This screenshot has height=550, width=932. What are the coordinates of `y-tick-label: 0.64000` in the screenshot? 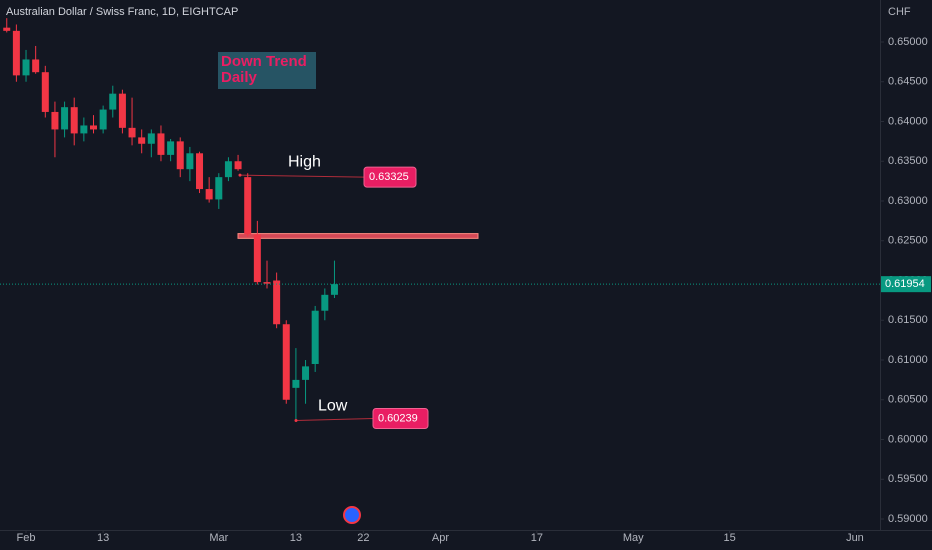 It's located at (908, 121).